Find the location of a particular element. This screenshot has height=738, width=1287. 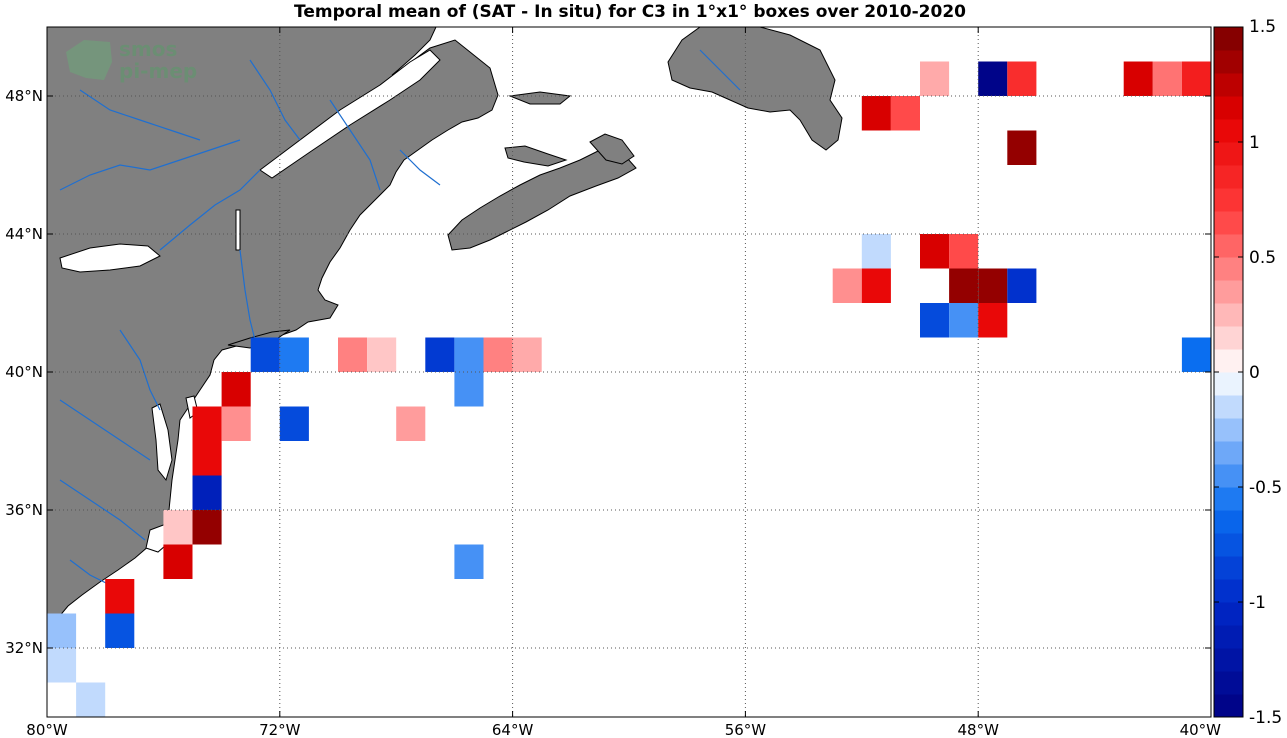

colorbar is located at coordinates (1228, 372).